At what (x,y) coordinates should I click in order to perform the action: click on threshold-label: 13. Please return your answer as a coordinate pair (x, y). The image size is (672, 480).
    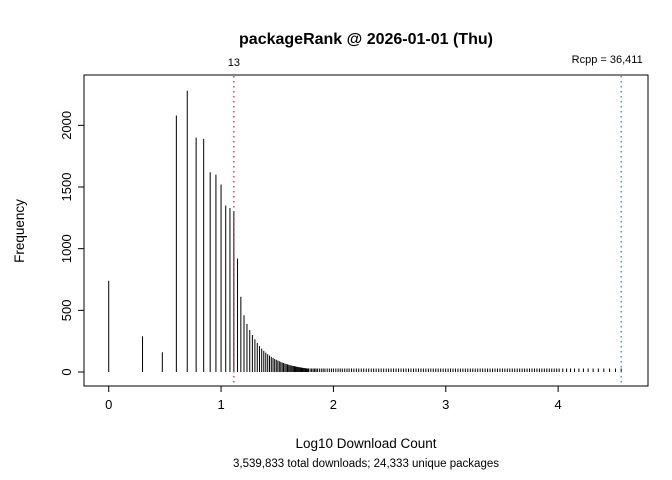
    Looking at the image, I should click on (234, 63).